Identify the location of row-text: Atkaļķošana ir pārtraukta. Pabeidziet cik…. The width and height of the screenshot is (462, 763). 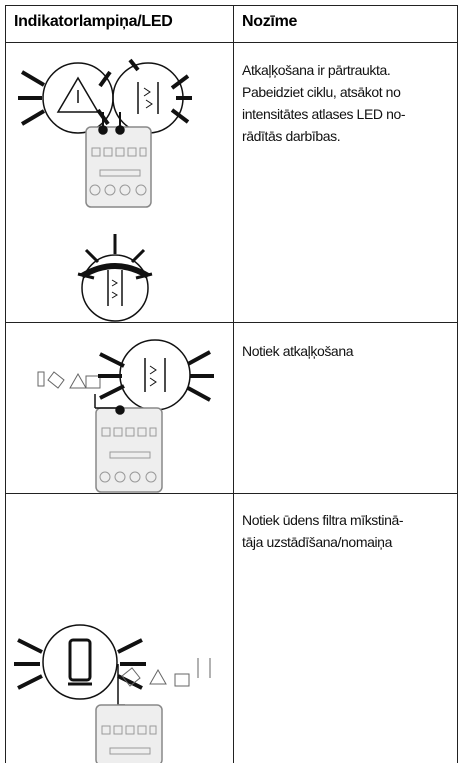
(319, 100).